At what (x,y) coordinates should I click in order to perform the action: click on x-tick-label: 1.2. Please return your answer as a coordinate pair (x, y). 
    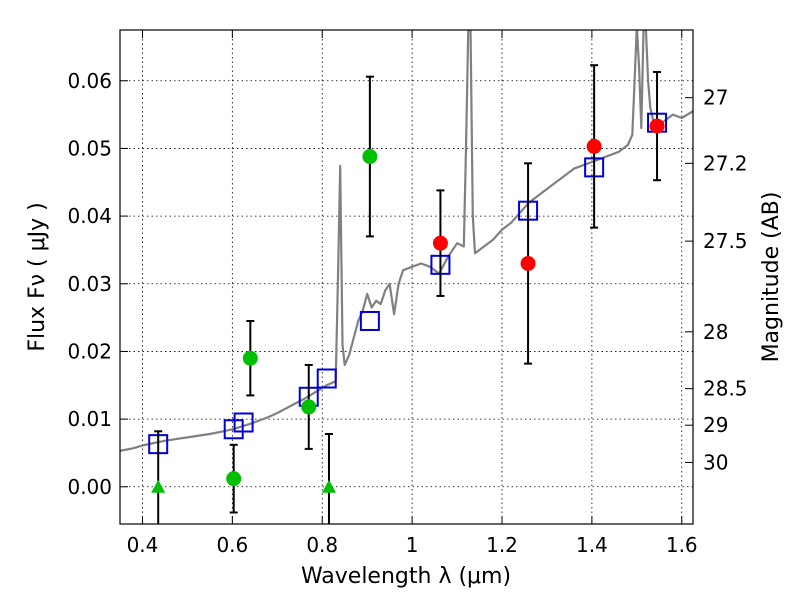
    Looking at the image, I should click on (502, 545).